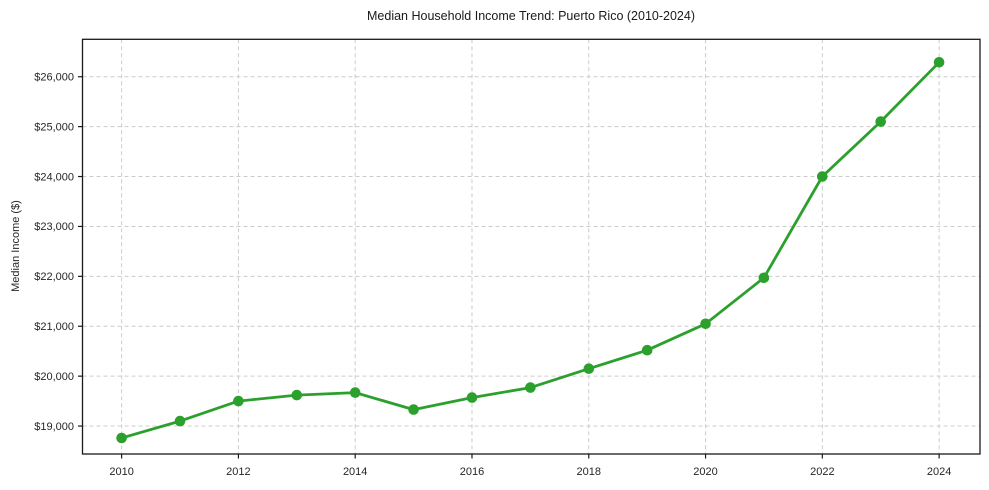  I want to click on data-point-2012, so click(238, 401).